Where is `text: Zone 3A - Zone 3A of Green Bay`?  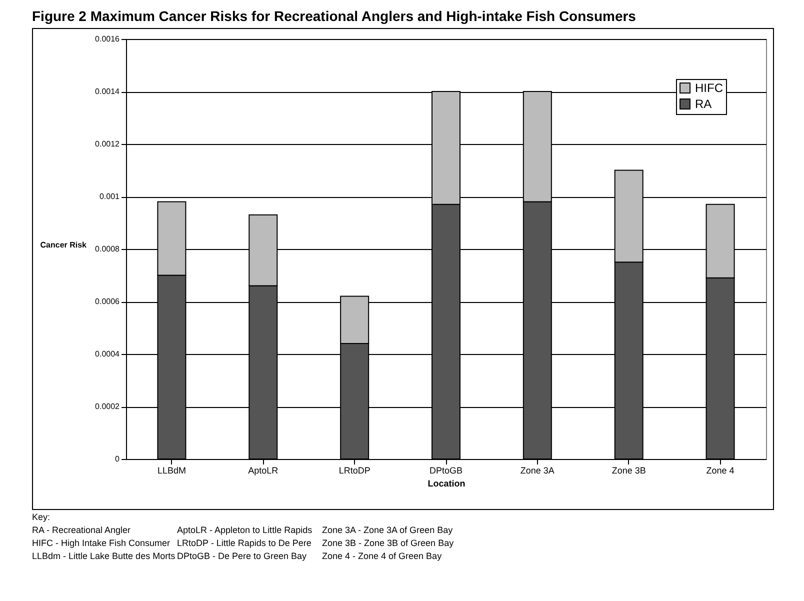 text: Zone 3A - Zone 3A of Green Bay is located at coordinates (388, 530).